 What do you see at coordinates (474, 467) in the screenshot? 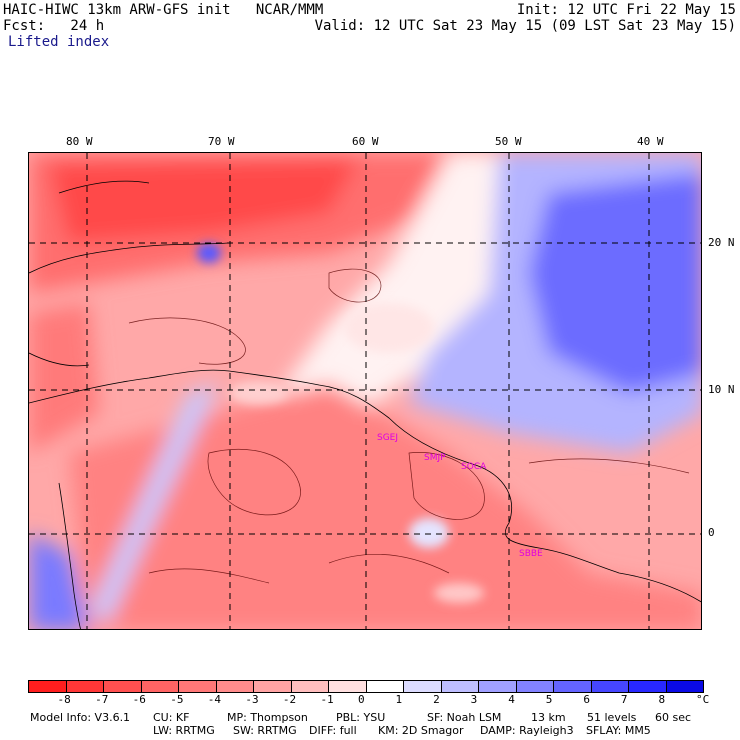
I see `station-label: SOCA` at bounding box center [474, 467].